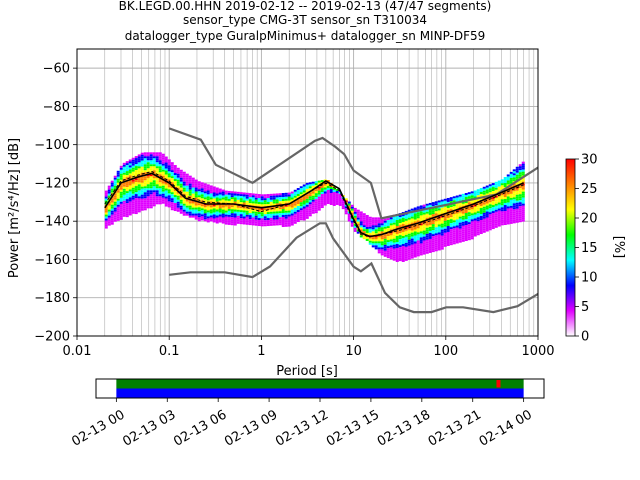  What do you see at coordinates (589, 189) in the screenshot?
I see `colorbar-tick-label: 25` at bounding box center [589, 189].